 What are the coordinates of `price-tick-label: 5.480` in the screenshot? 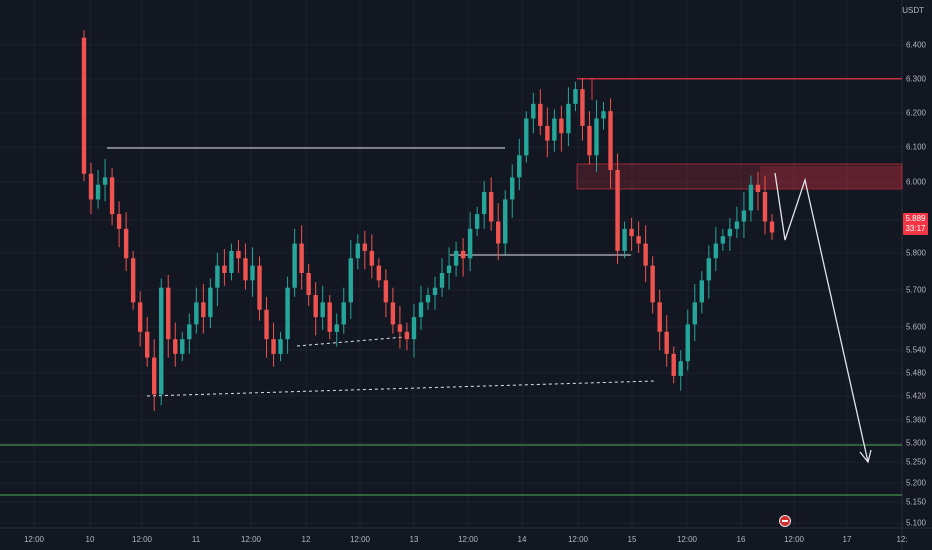 It's located at (915, 373).